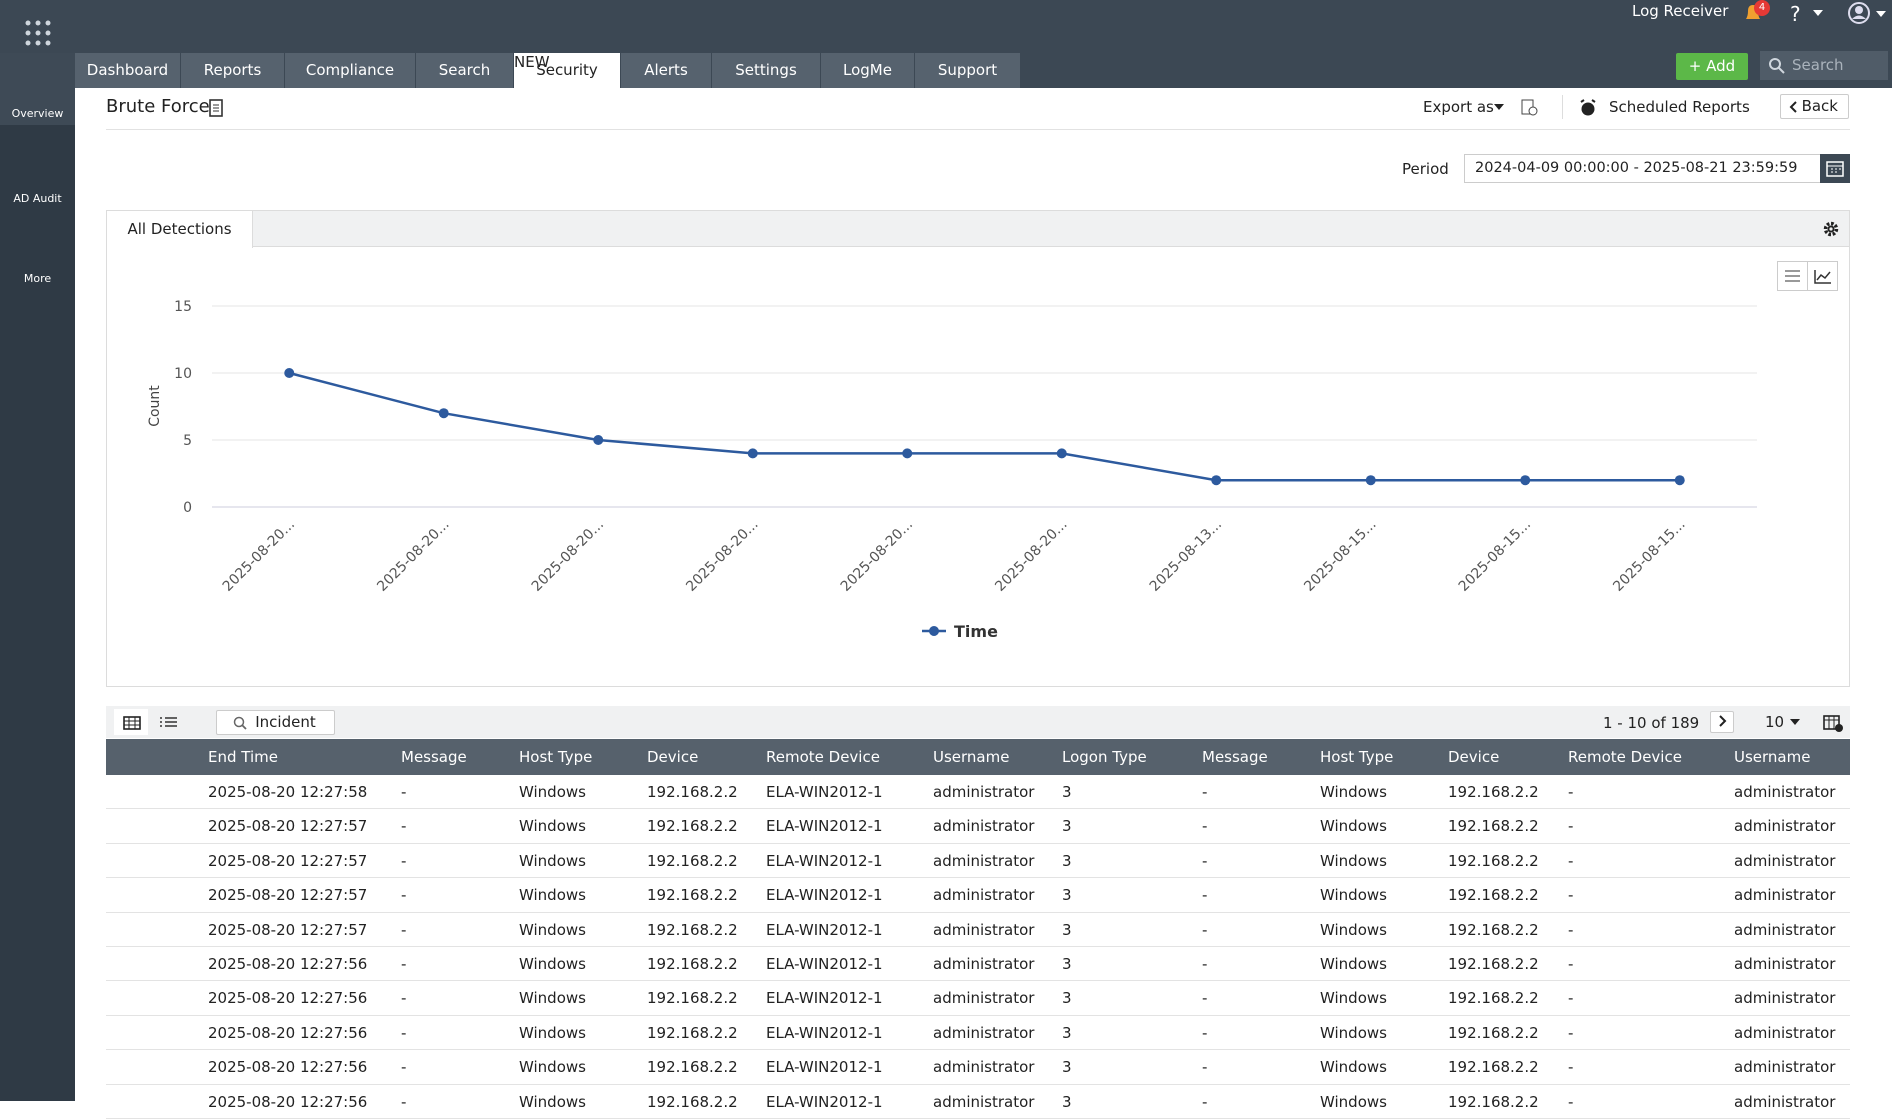  Describe the element at coordinates (976, 631) in the screenshot. I see `legend-label: Time` at that location.